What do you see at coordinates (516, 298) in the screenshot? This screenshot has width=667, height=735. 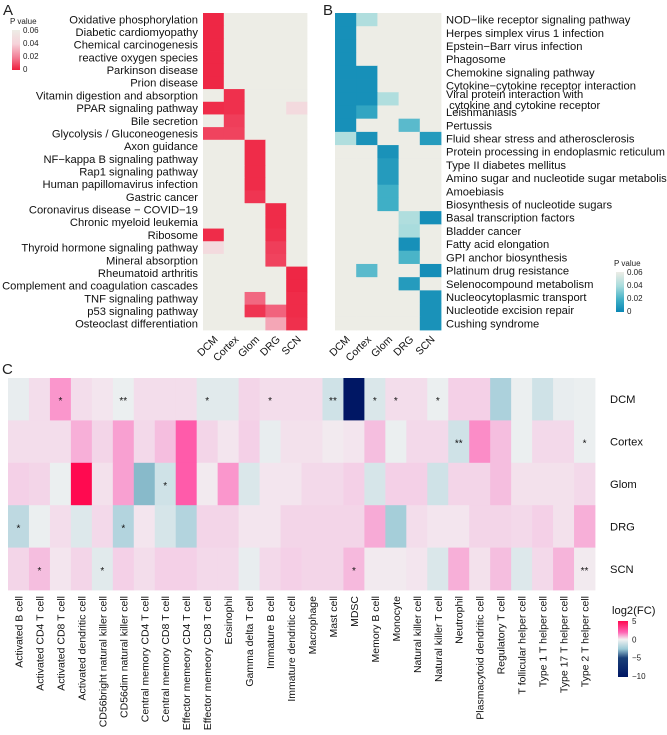 I see `row-label: Nucleocytoplasmic transport` at bounding box center [516, 298].